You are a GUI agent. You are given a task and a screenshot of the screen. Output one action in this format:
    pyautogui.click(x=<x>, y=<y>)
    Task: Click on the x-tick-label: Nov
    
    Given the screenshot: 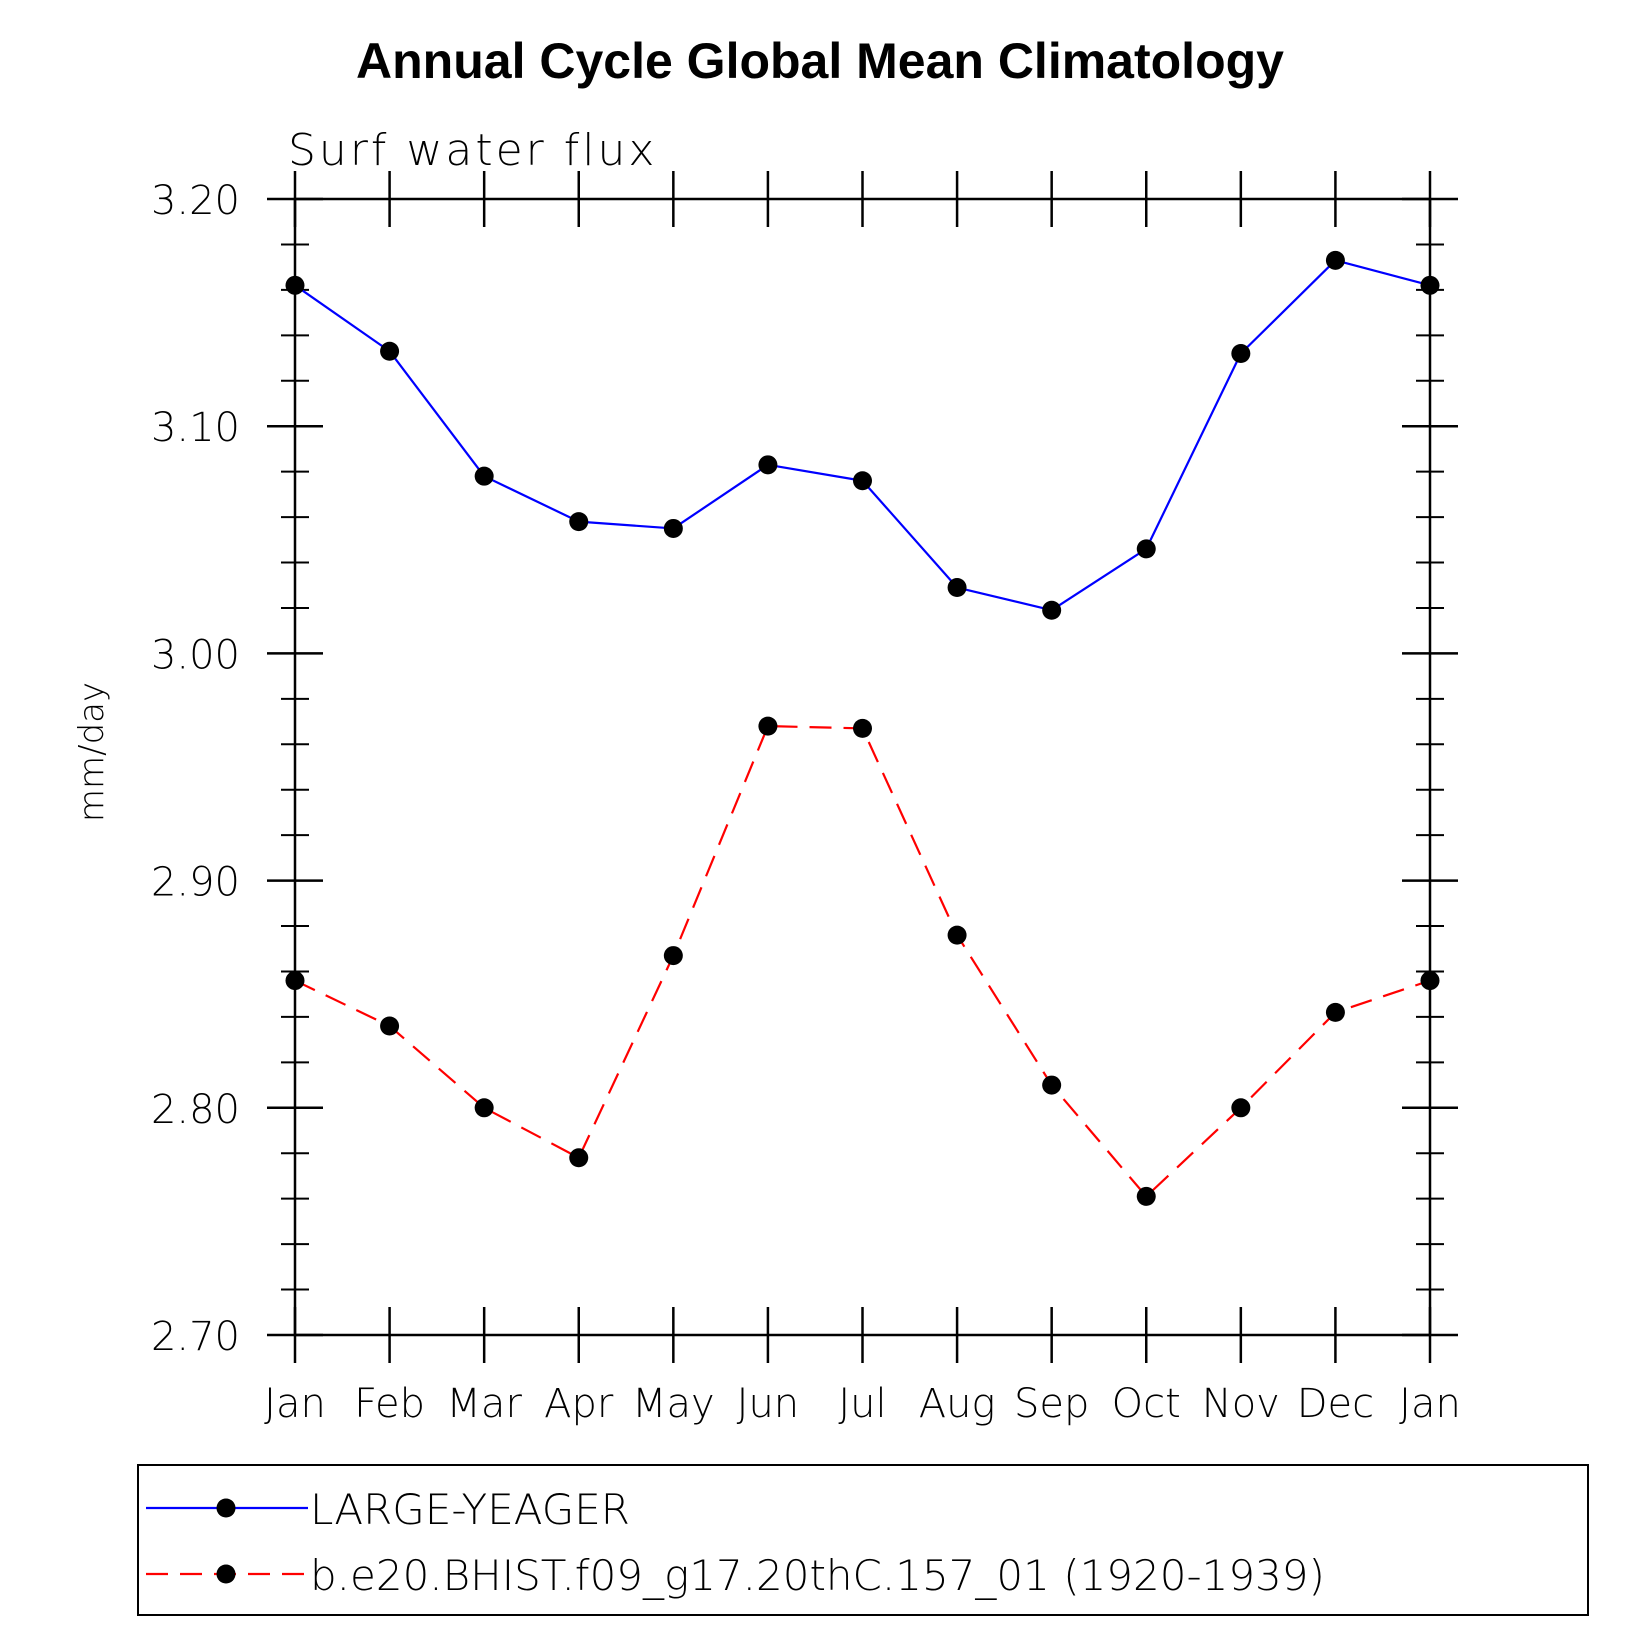 What is the action you would take?
    pyautogui.click(x=1241, y=1404)
    